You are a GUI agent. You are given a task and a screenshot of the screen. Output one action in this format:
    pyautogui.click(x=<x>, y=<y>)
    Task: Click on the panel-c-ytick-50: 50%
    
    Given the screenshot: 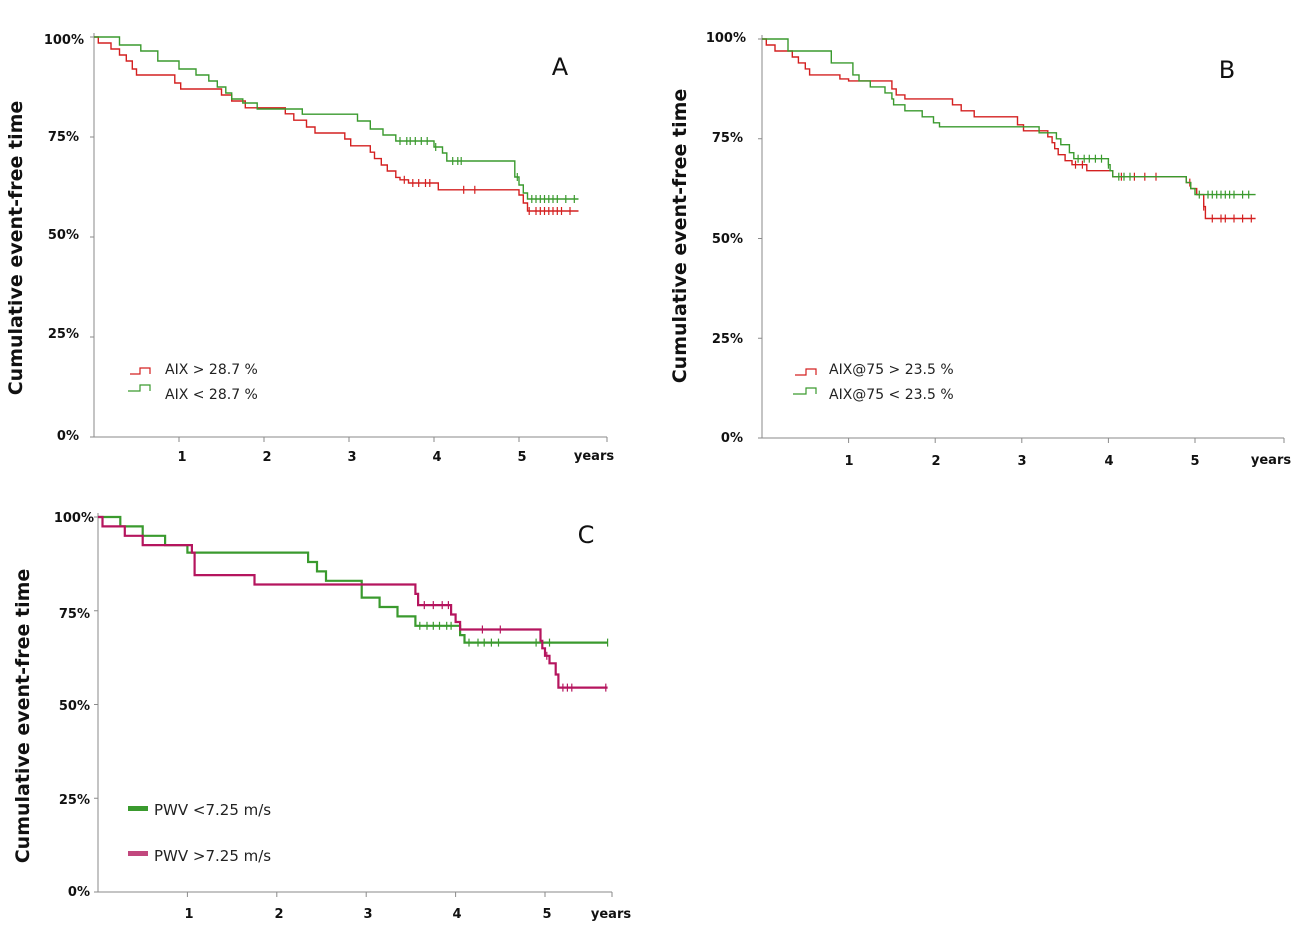 What is the action you would take?
    pyautogui.click(x=74, y=706)
    